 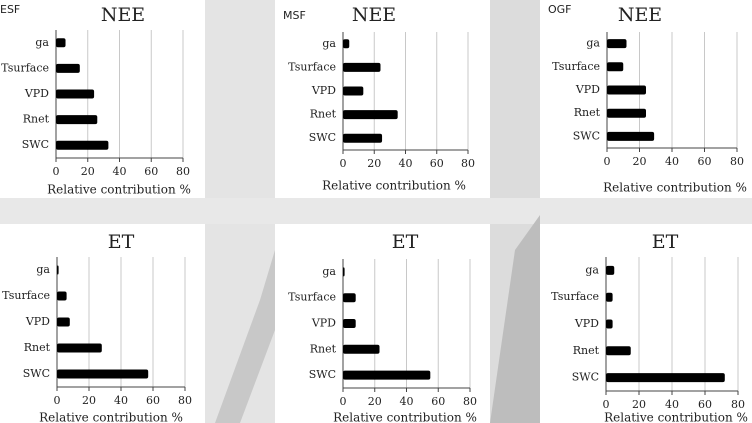 What do you see at coordinates (560, 9) in the screenshot?
I see `site-label: OGF` at bounding box center [560, 9].